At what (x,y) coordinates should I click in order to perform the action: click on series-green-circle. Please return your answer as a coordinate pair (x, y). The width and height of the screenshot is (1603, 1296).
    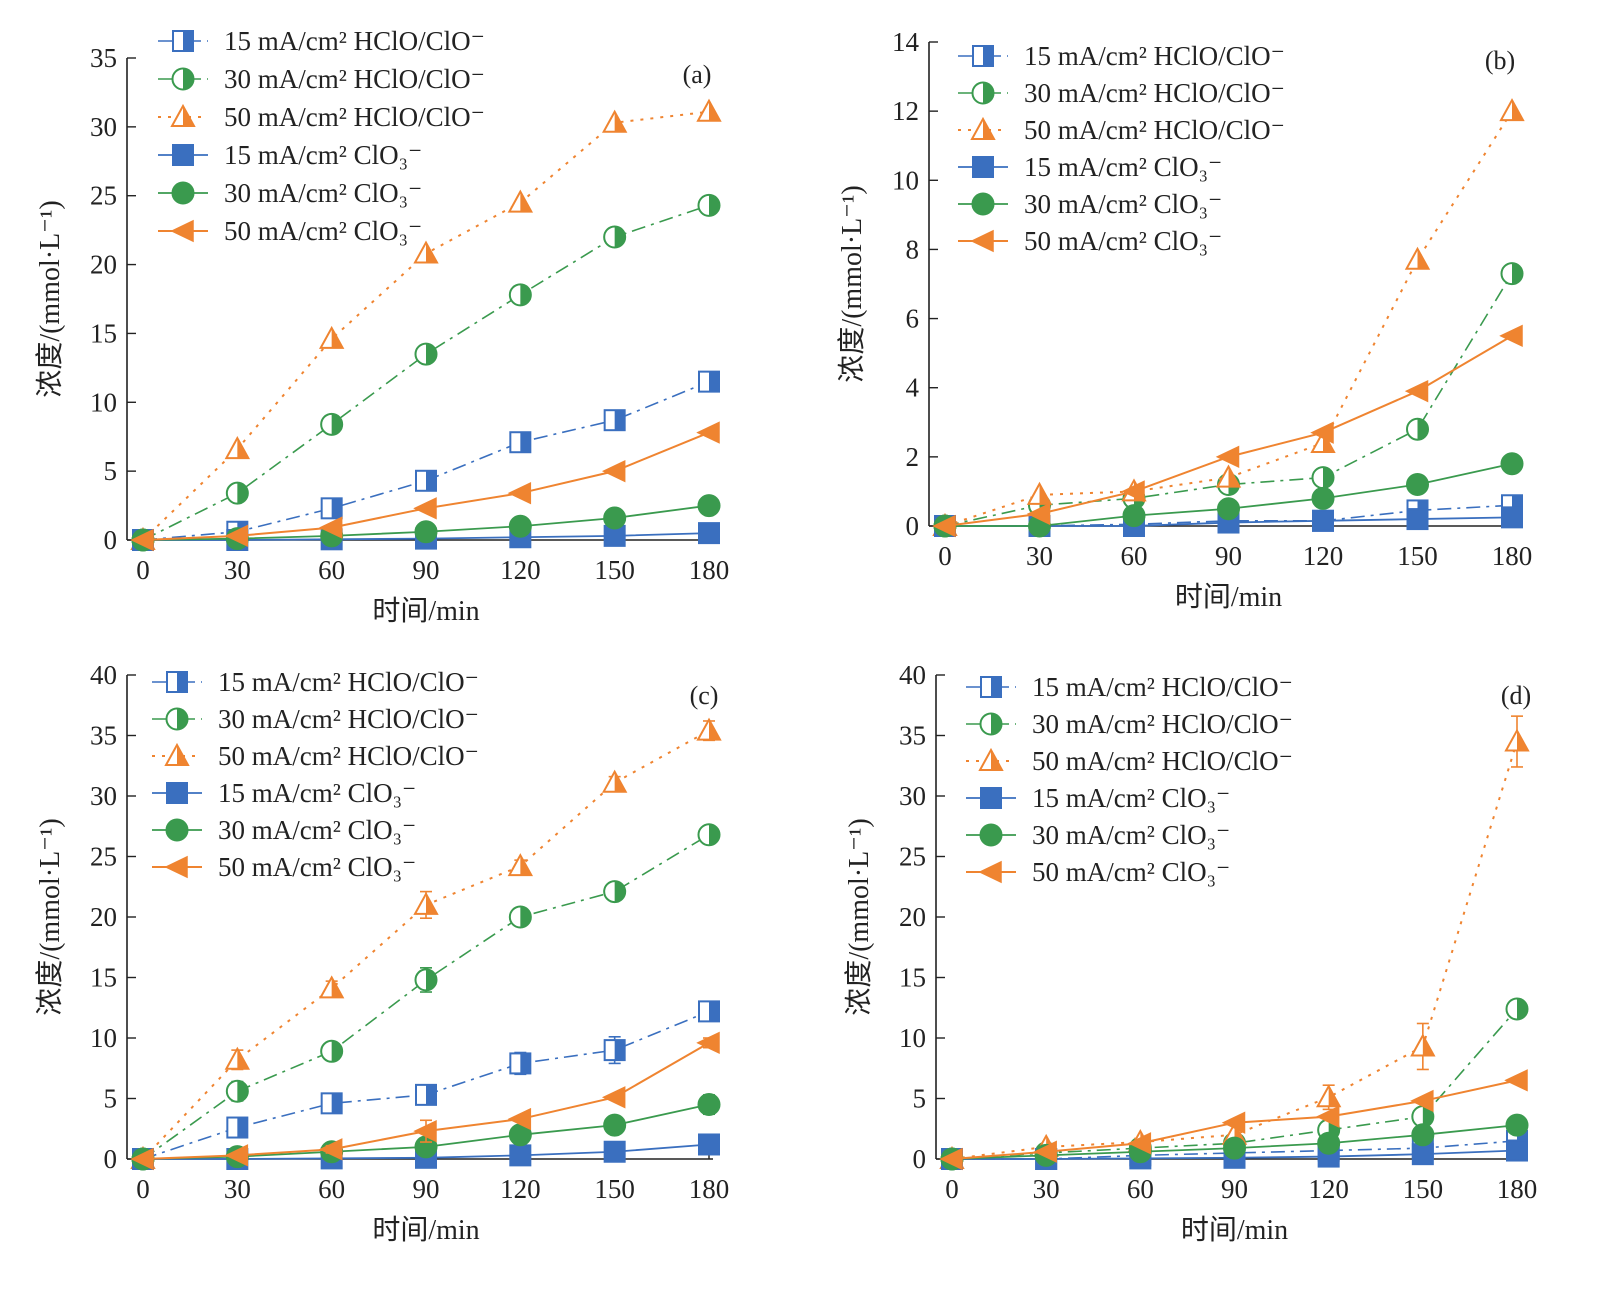
    Looking at the image, I should click on (1234, 1142).